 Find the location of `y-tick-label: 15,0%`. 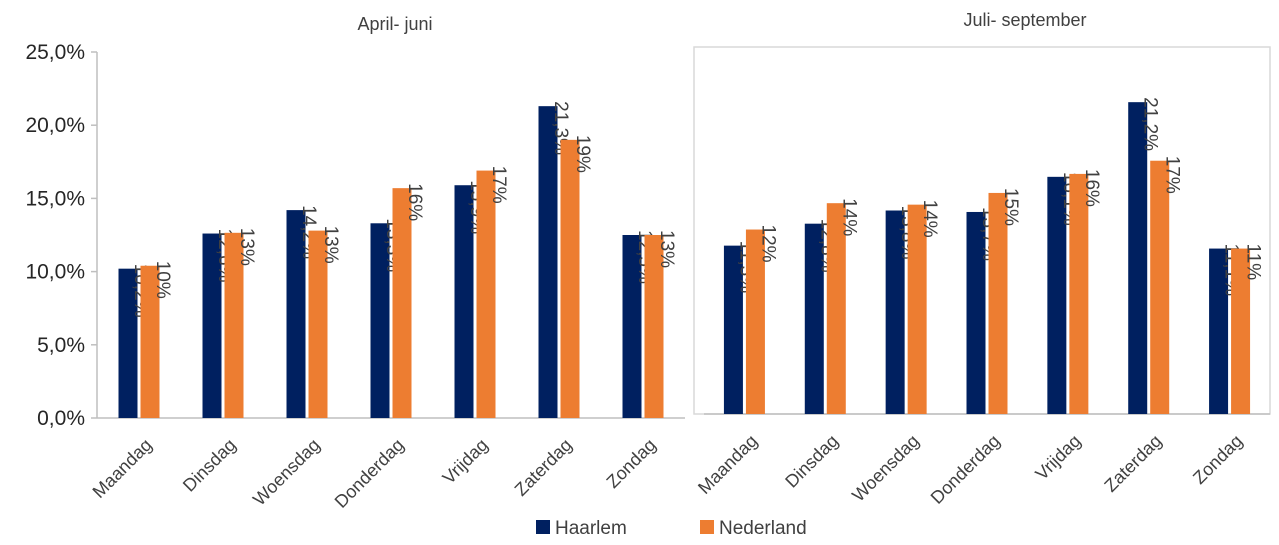

y-tick-label: 15,0% is located at coordinates (55, 198).